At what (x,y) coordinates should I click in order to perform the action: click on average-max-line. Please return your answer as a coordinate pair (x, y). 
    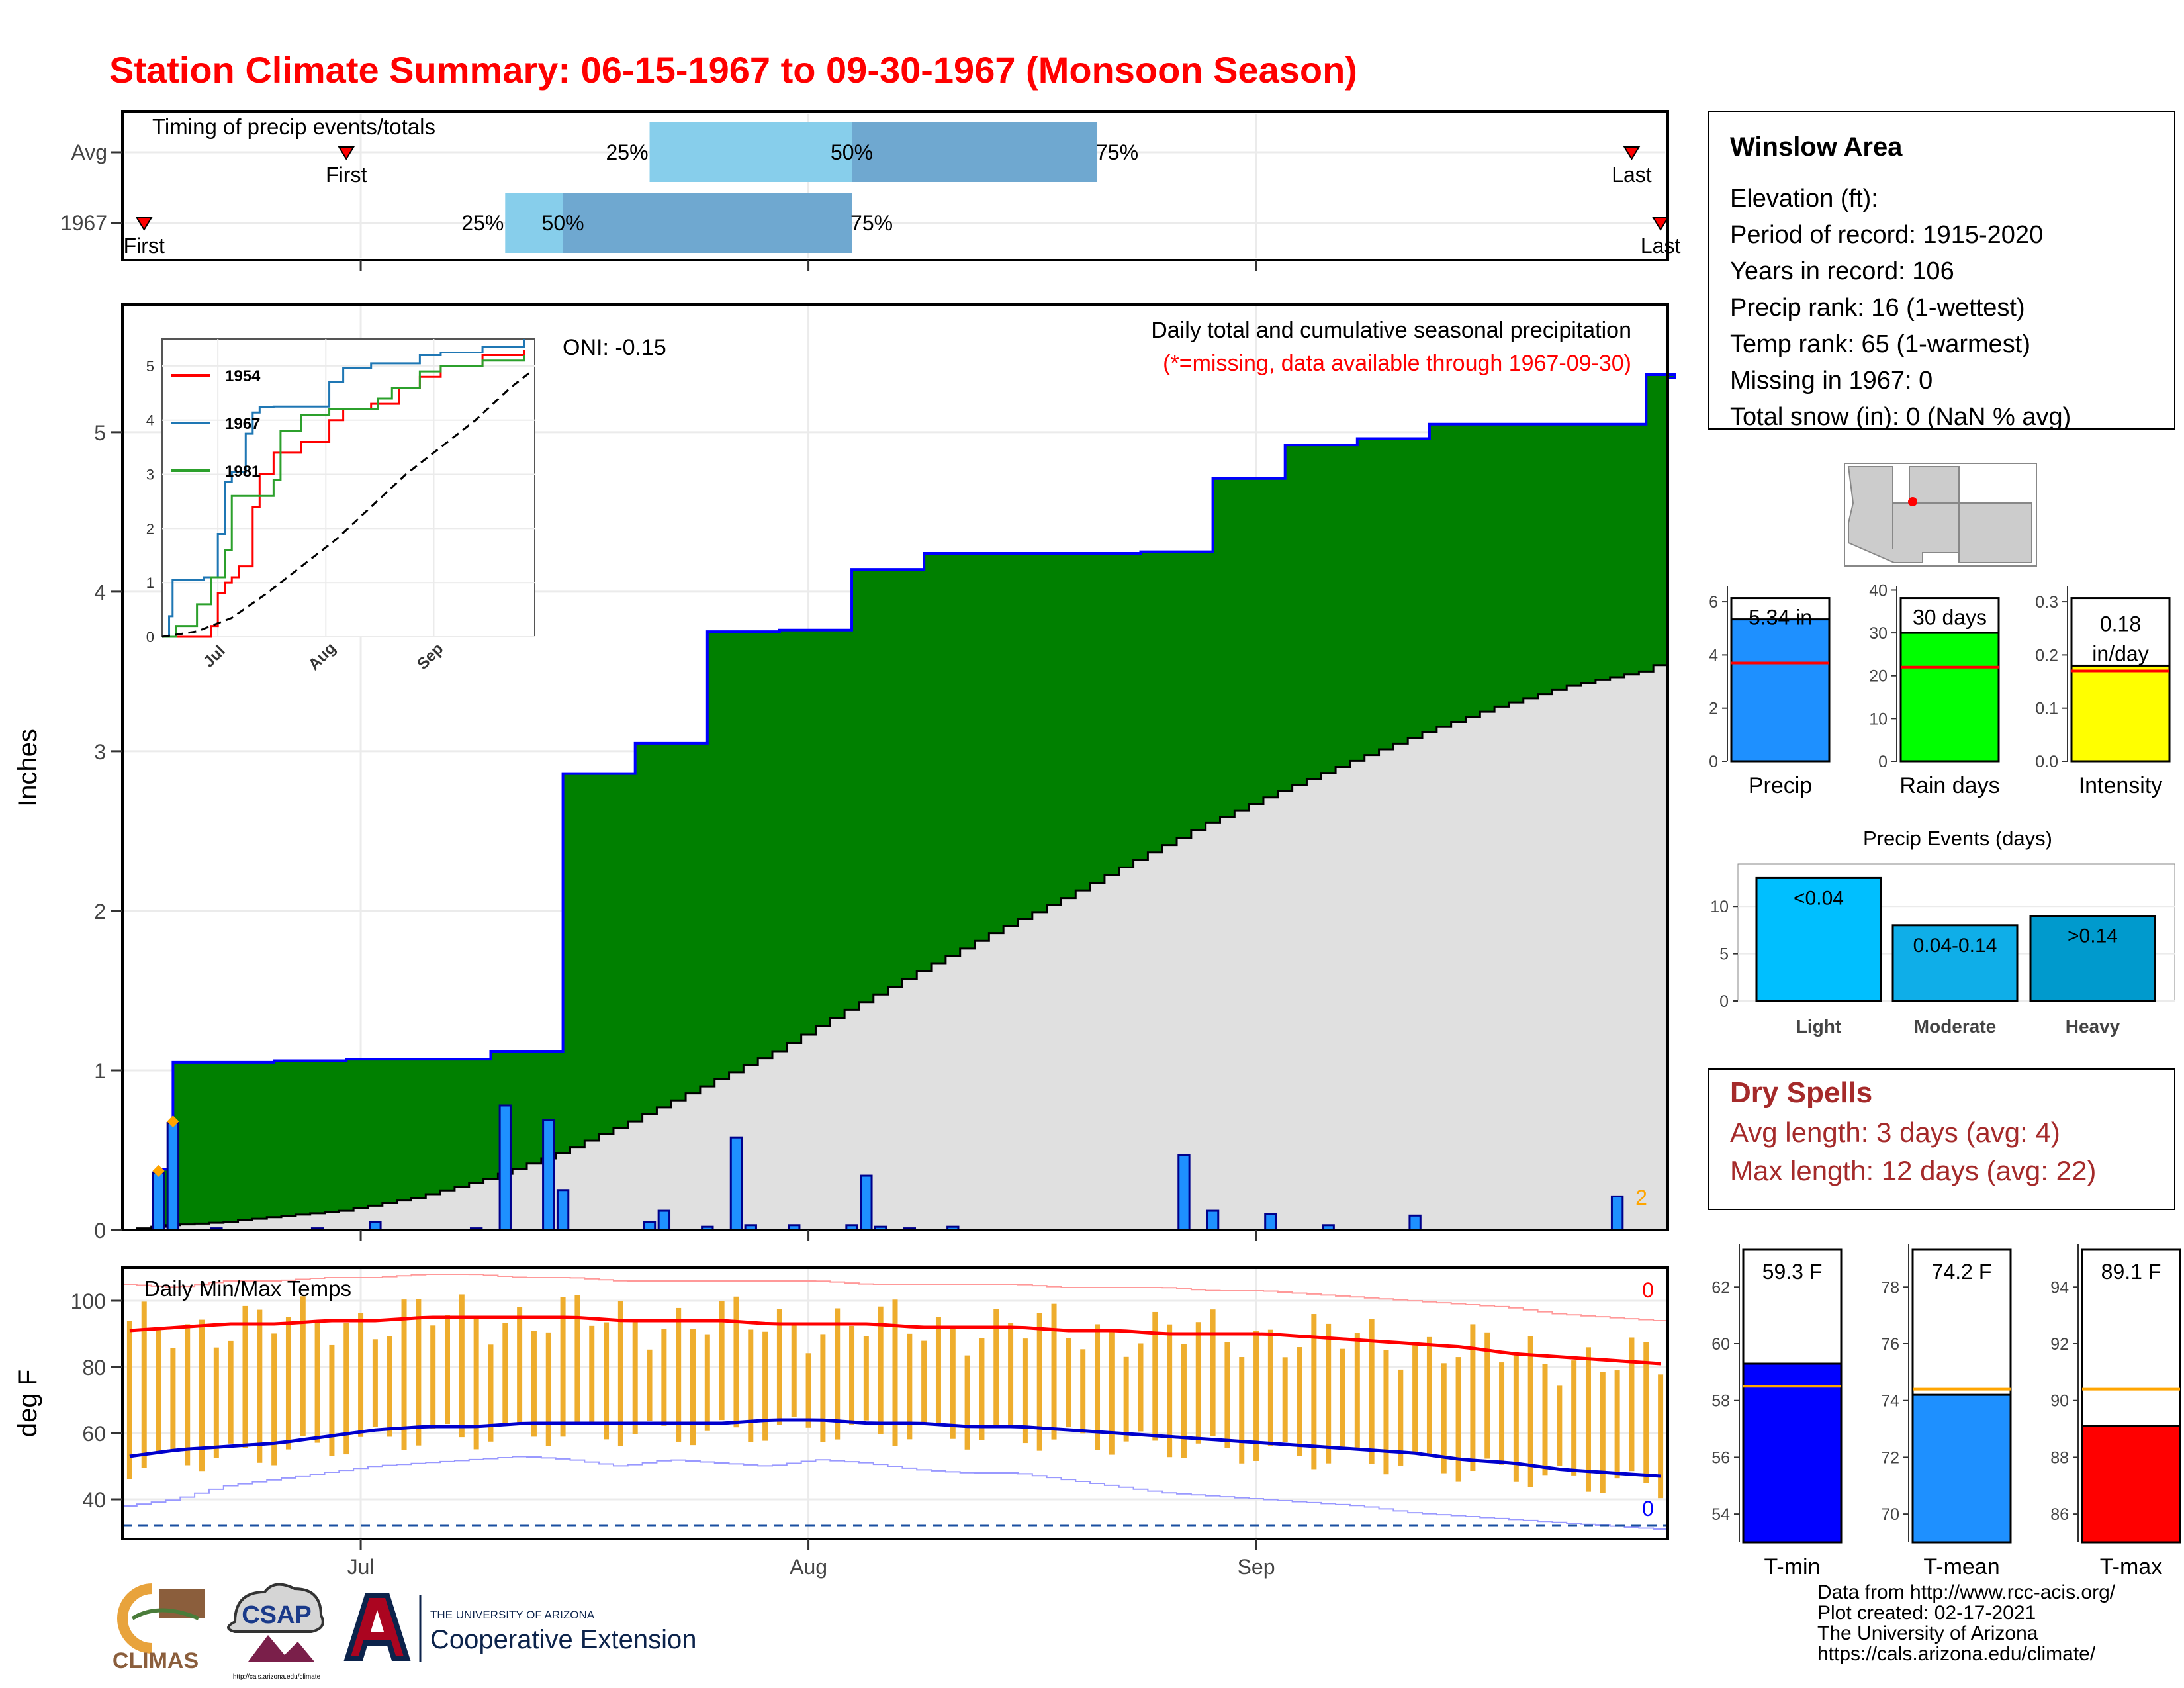
    Looking at the image, I should click on (895, 1340).